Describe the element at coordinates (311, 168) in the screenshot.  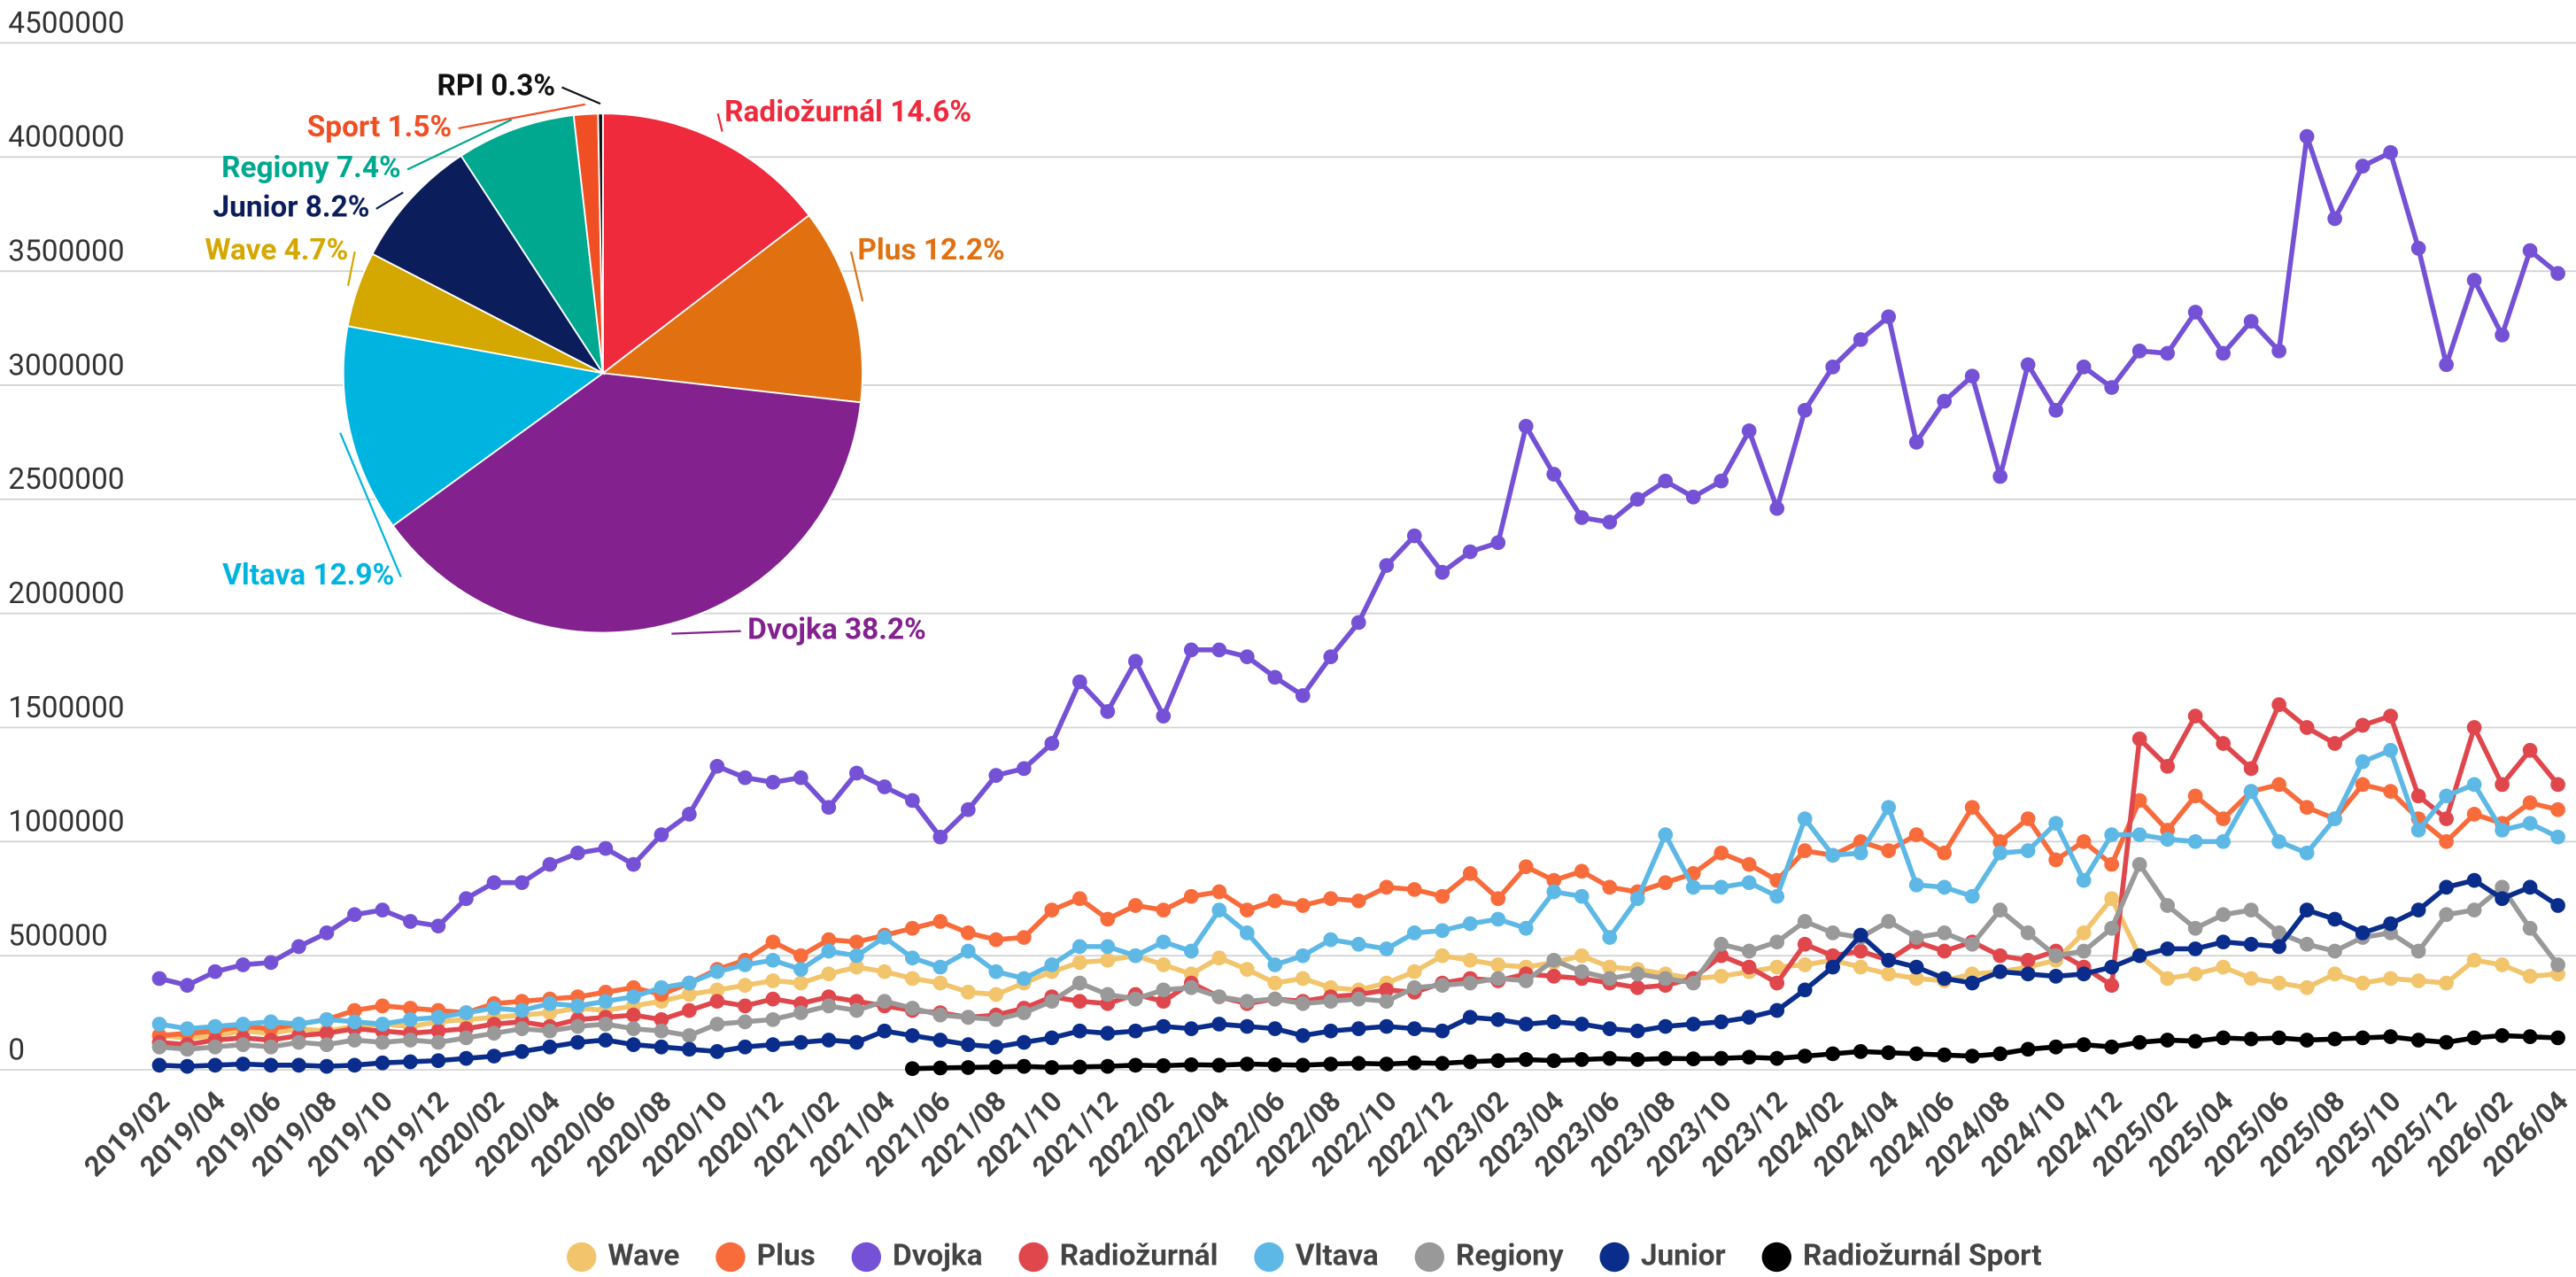
I see `pie-label: Regiony 7.4%` at that location.